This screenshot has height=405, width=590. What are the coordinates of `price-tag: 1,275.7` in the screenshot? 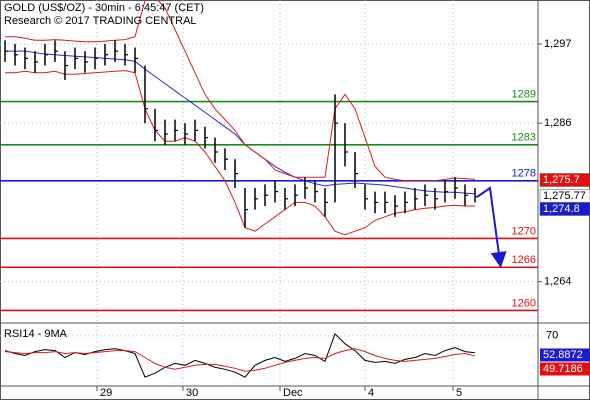 It's located at (561, 180).